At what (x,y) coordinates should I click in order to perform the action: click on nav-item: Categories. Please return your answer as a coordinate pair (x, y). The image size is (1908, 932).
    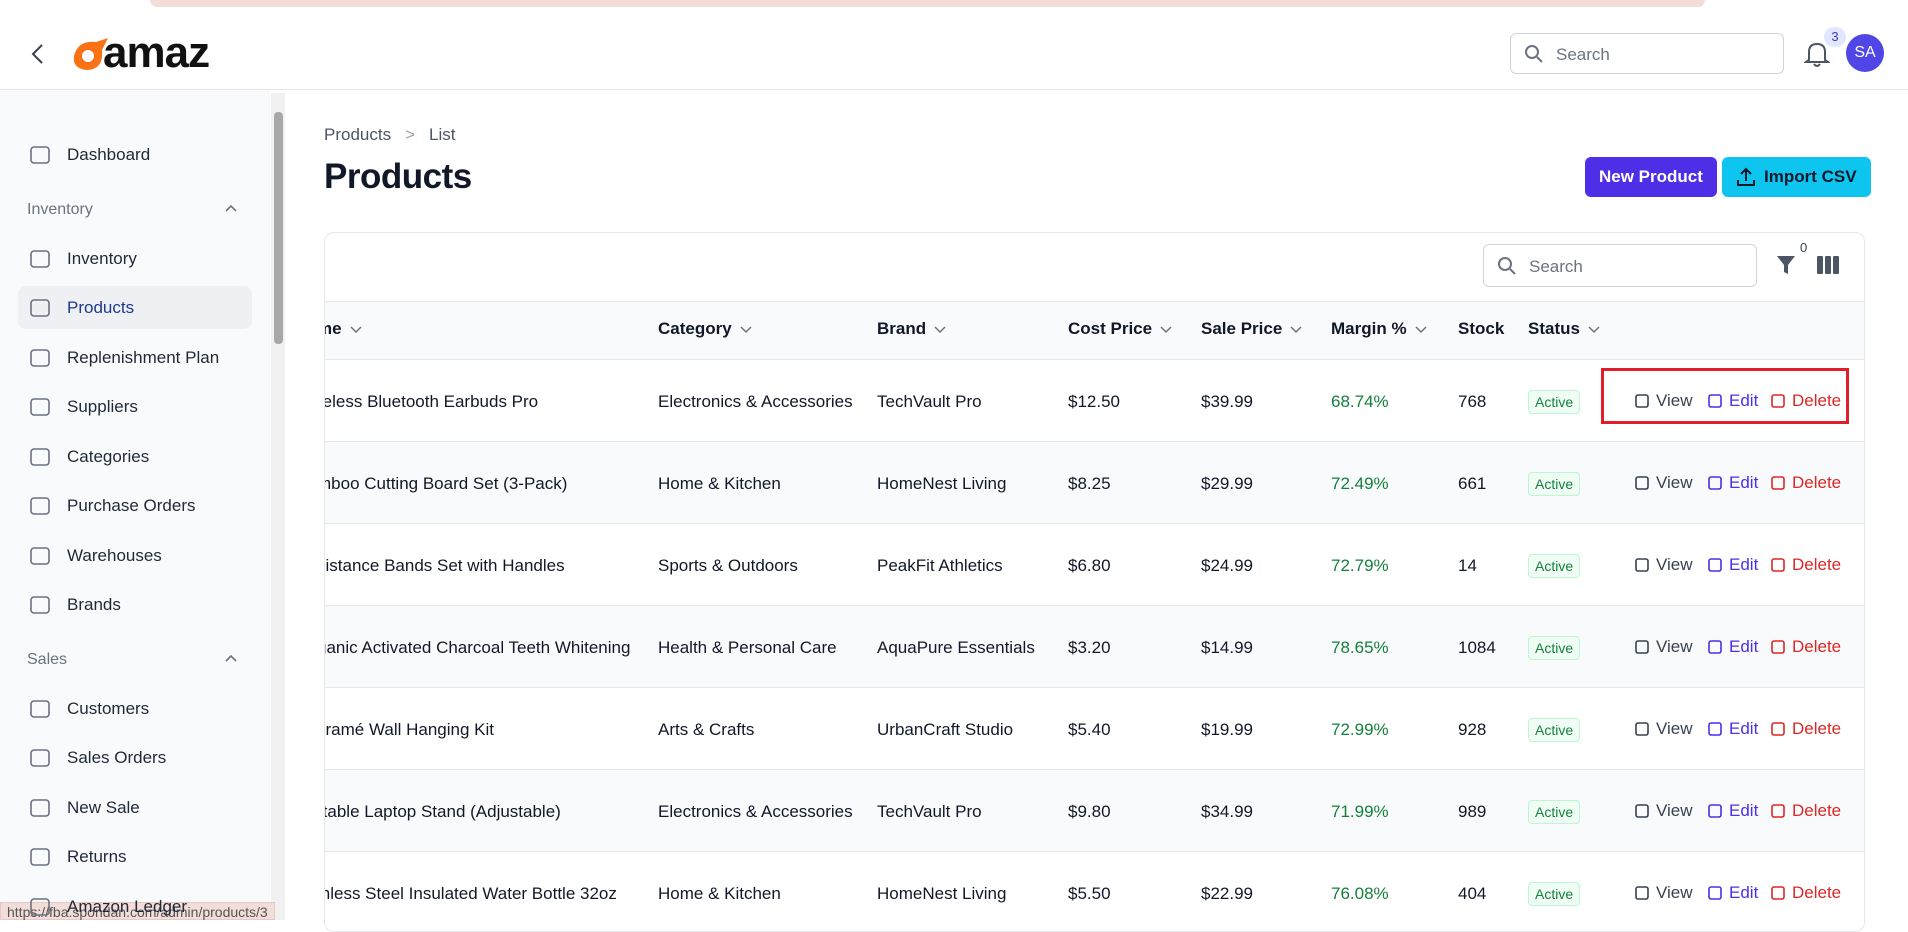
    Looking at the image, I should click on (108, 456).